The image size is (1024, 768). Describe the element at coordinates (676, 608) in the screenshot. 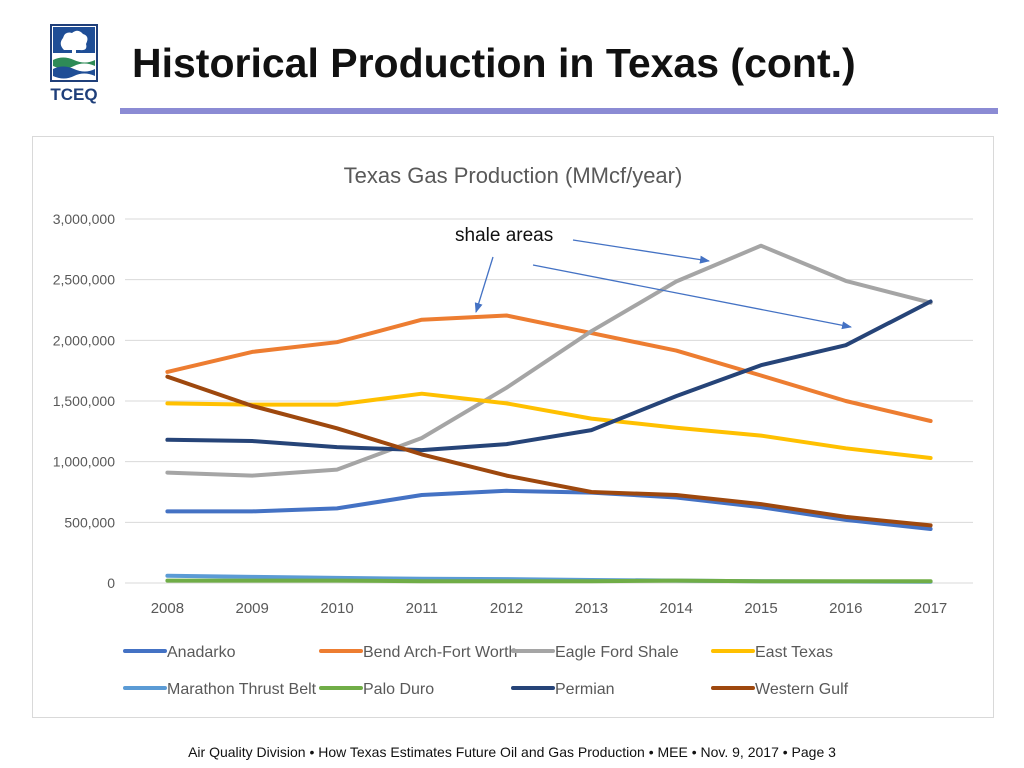

I see `x-tick-label: 2014` at that location.